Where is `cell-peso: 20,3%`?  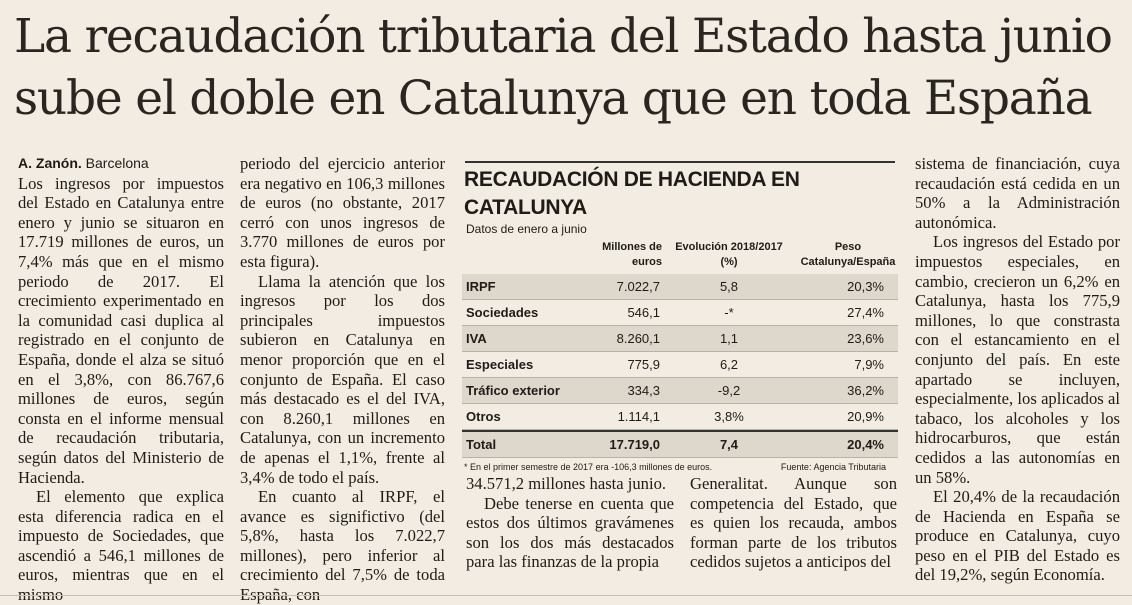
cell-peso: 20,3% is located at coordinates (865, 286).